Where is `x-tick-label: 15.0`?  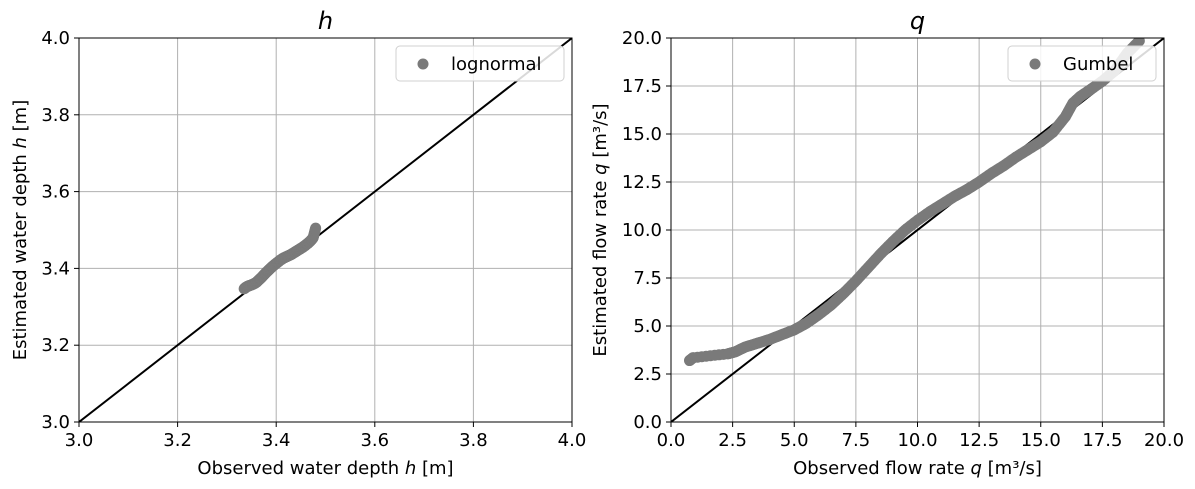 x-tick-label: 15.0 is located at coordinates (1041, 440).